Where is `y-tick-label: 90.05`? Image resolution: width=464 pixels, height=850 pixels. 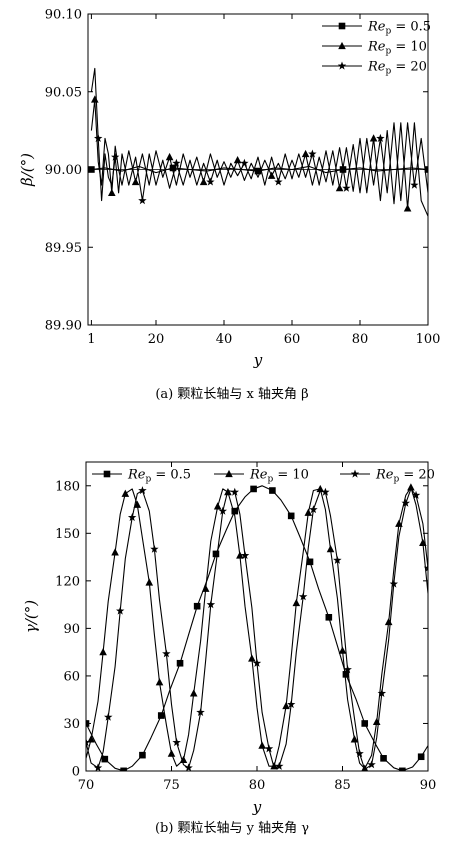 y-tick-label: 90.05 is located at coordinates (63, 92).